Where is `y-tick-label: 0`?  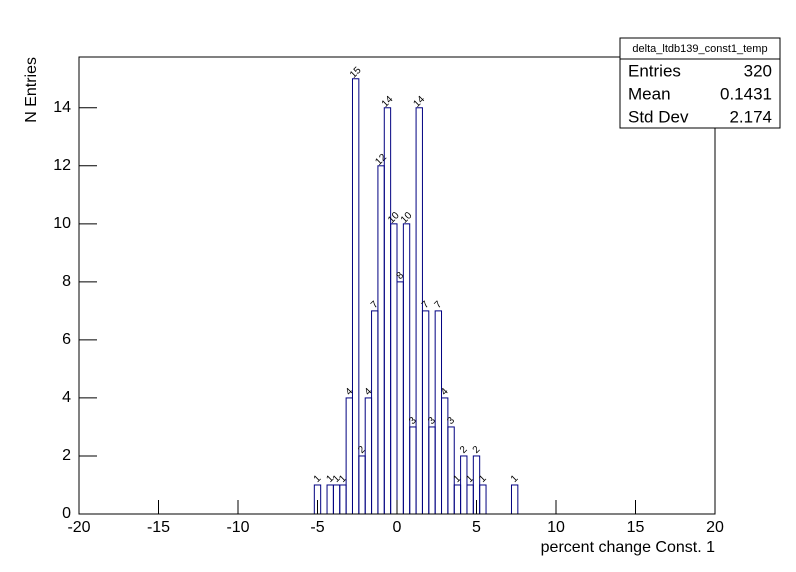 y-tick-label: 0 is located at coordinates (66, 513).